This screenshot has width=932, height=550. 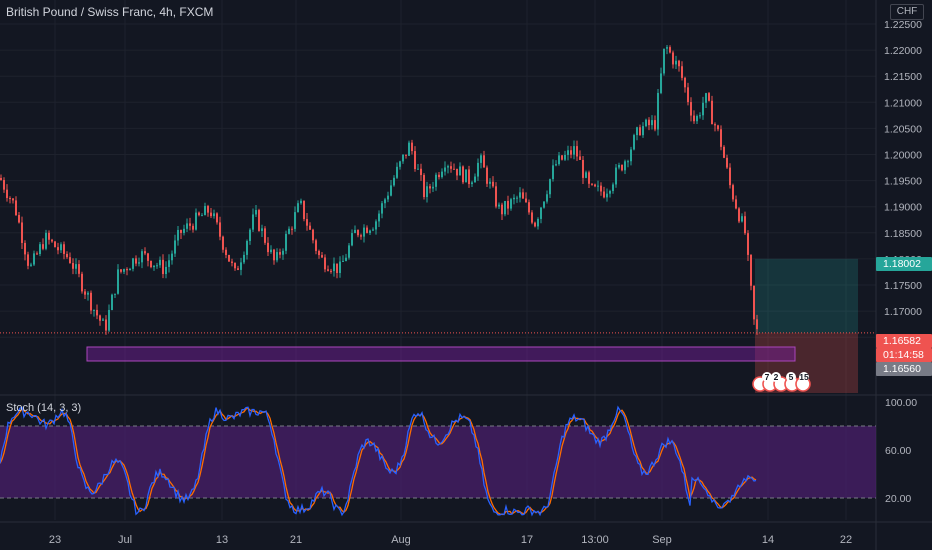 I want to click on event-count-label: 5, so click(x=791, y=377).